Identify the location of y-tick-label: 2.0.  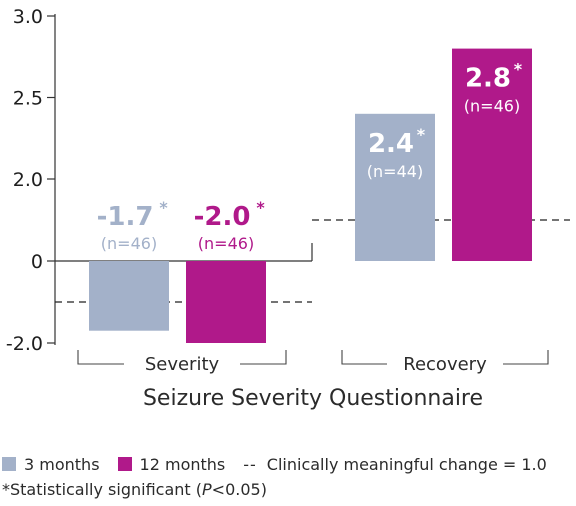
(28, 180).